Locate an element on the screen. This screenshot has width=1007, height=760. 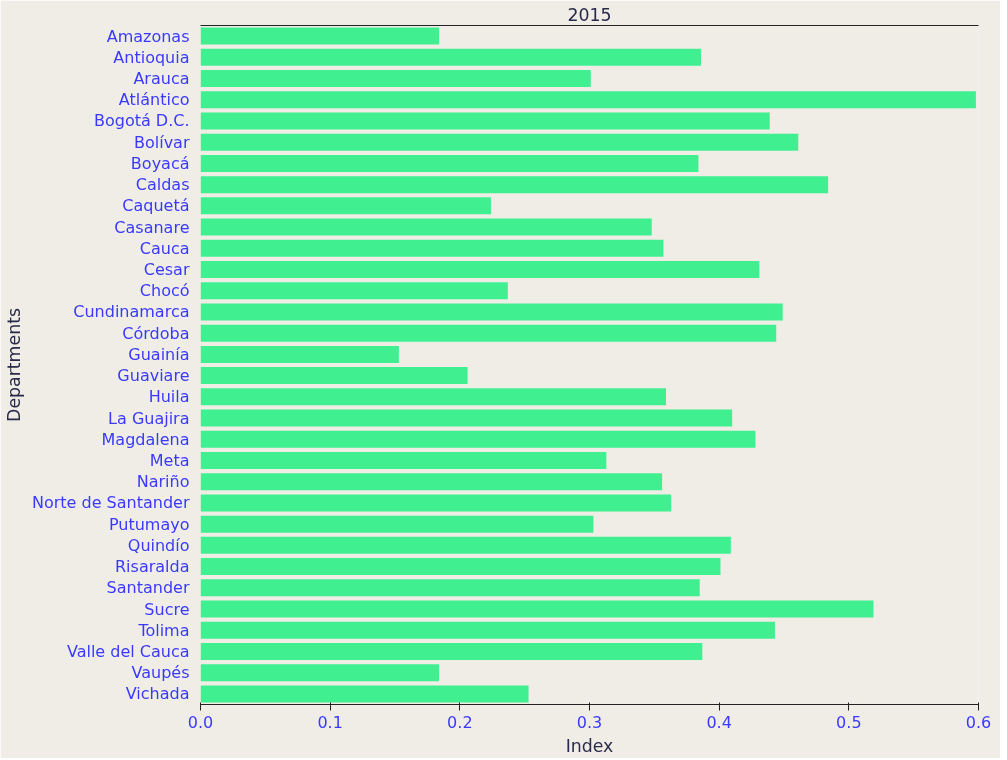
y-tick-label: Córdoba is located at coordinates (156, 333).